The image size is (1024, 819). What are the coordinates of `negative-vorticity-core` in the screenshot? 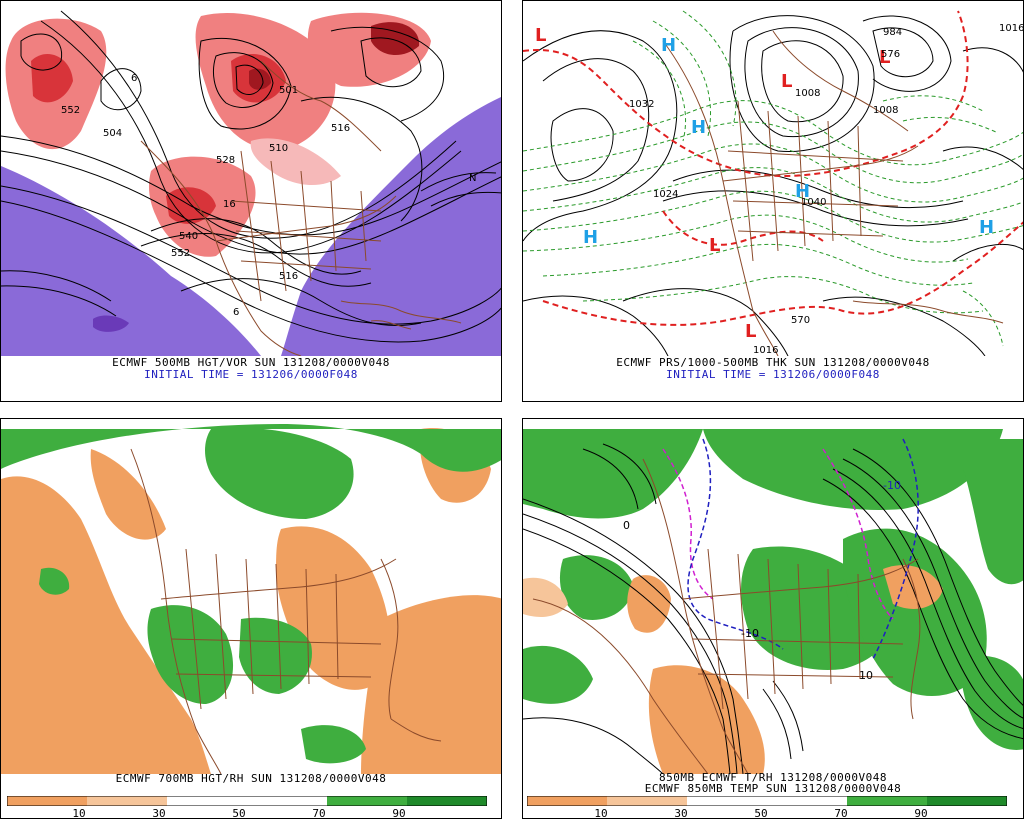 It's located at (111, 323).